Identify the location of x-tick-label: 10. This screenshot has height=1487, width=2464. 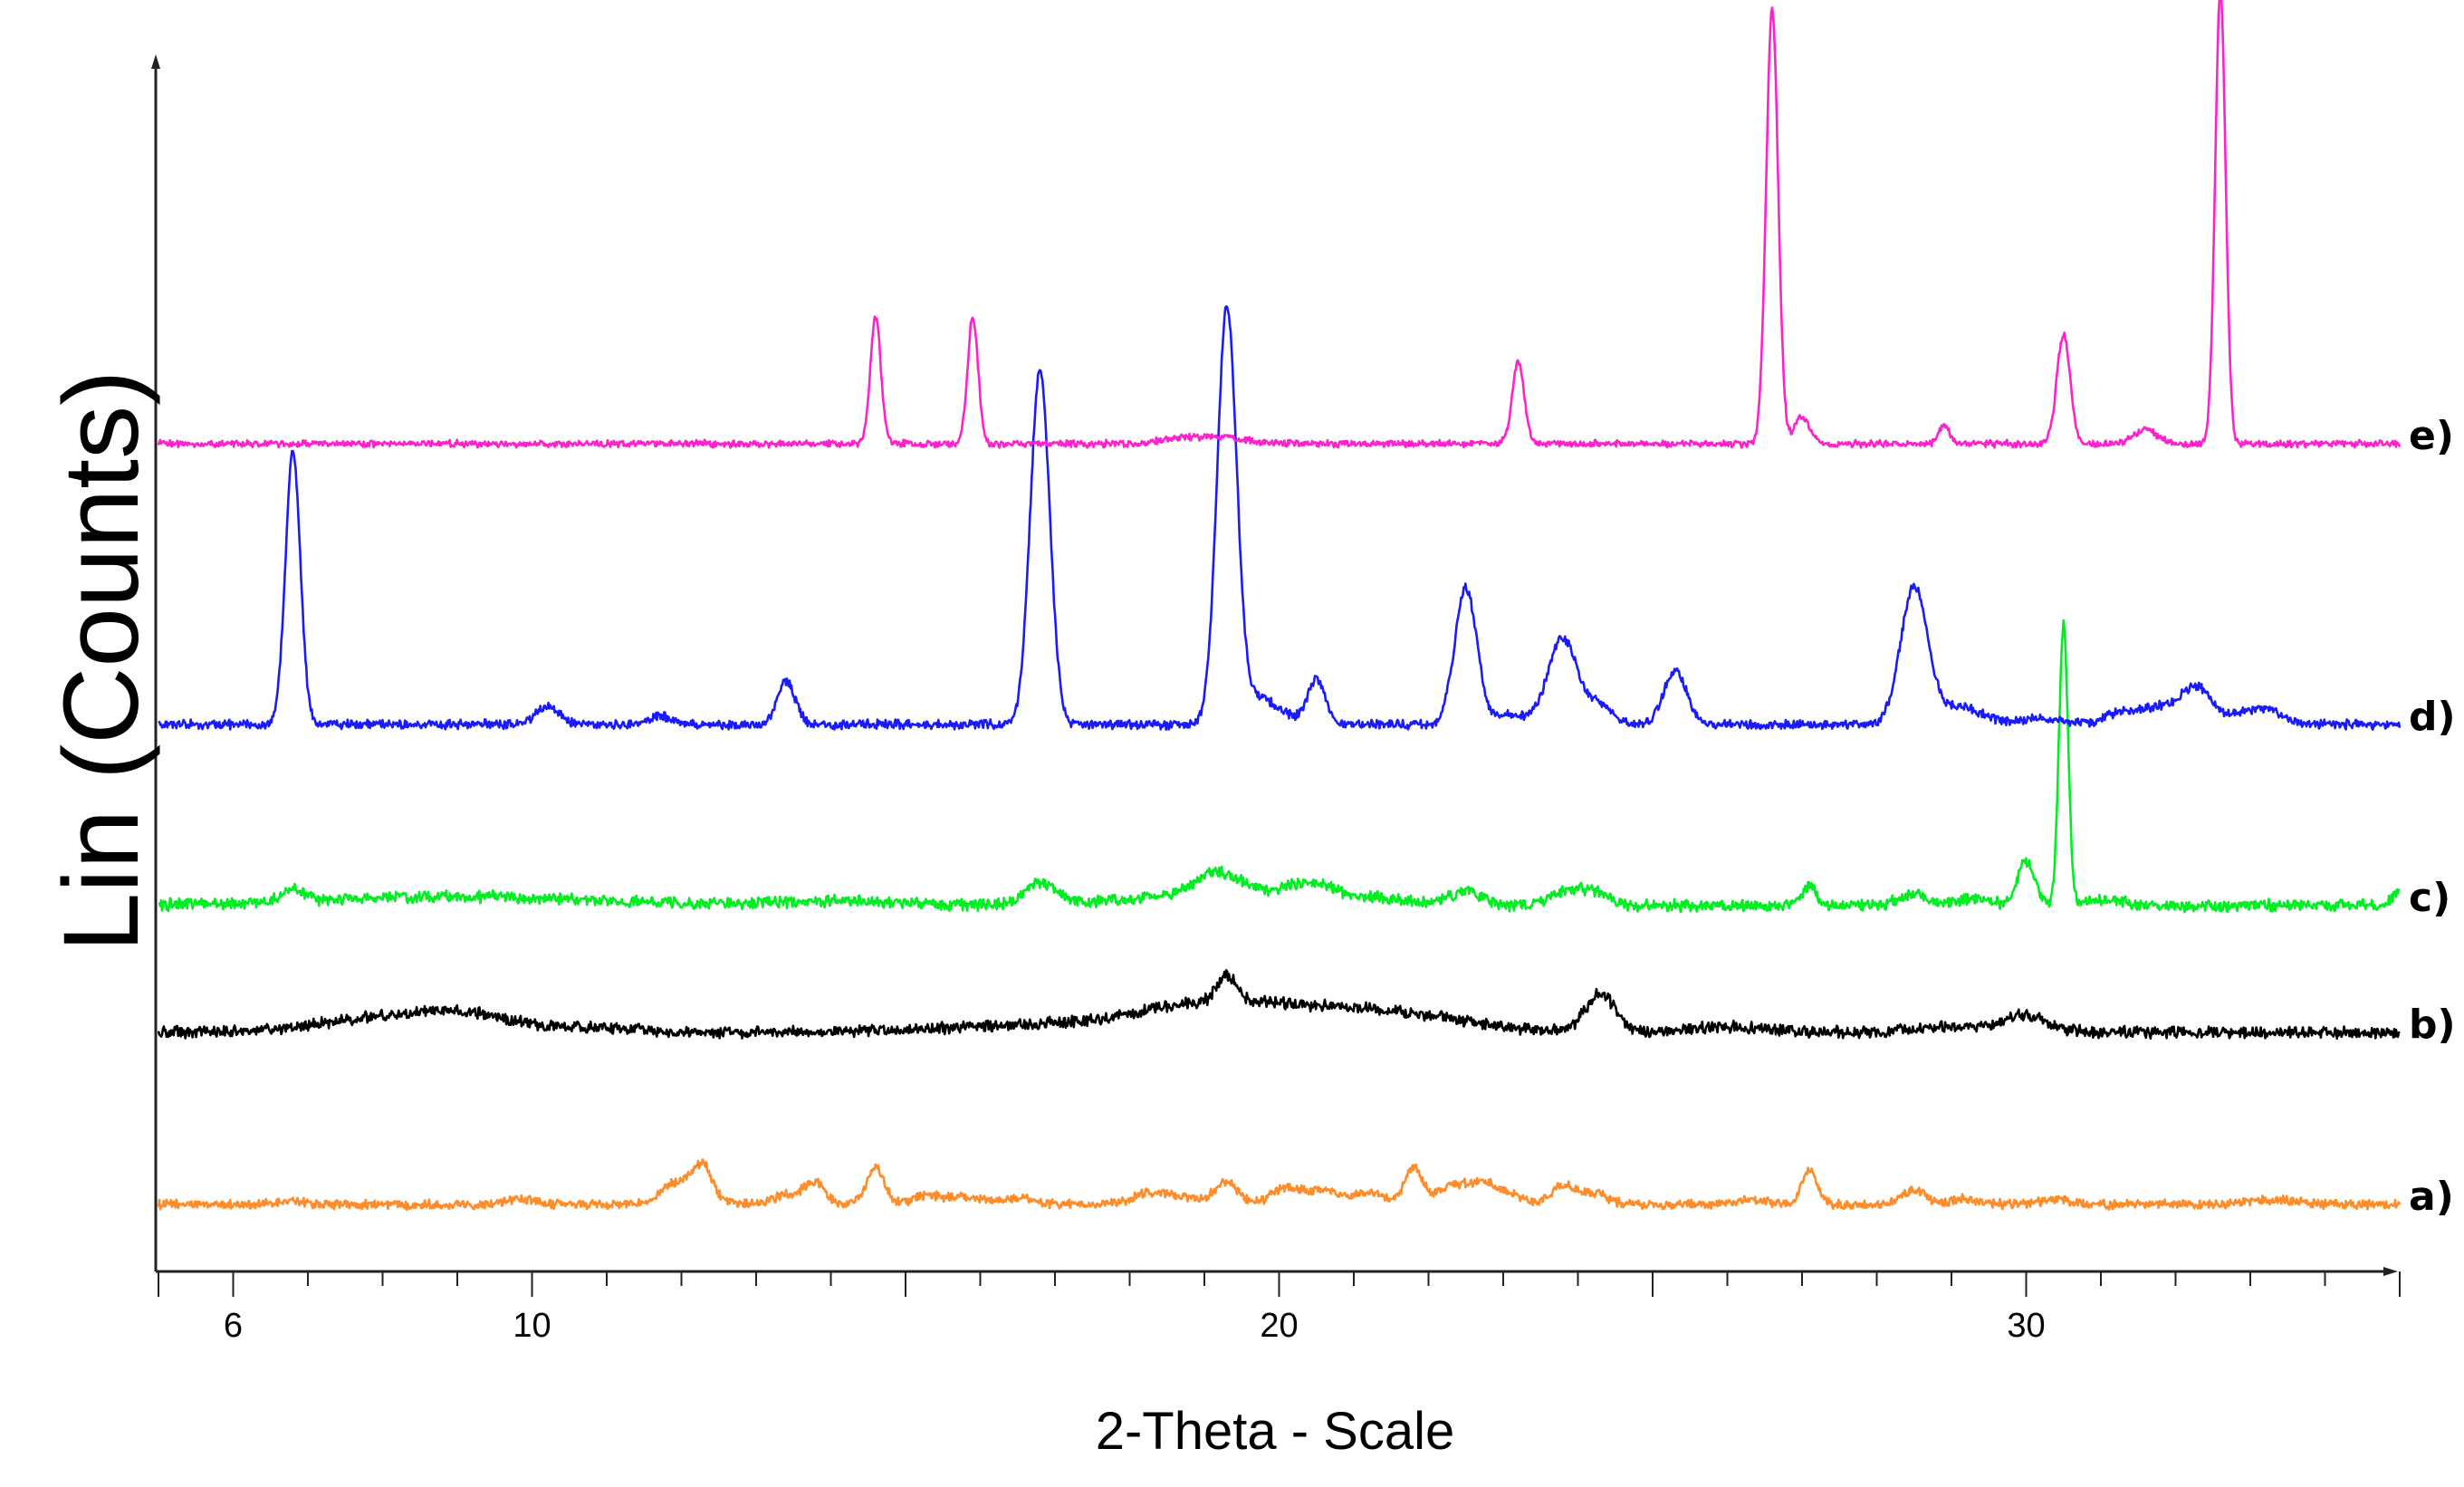
(532, 1326).